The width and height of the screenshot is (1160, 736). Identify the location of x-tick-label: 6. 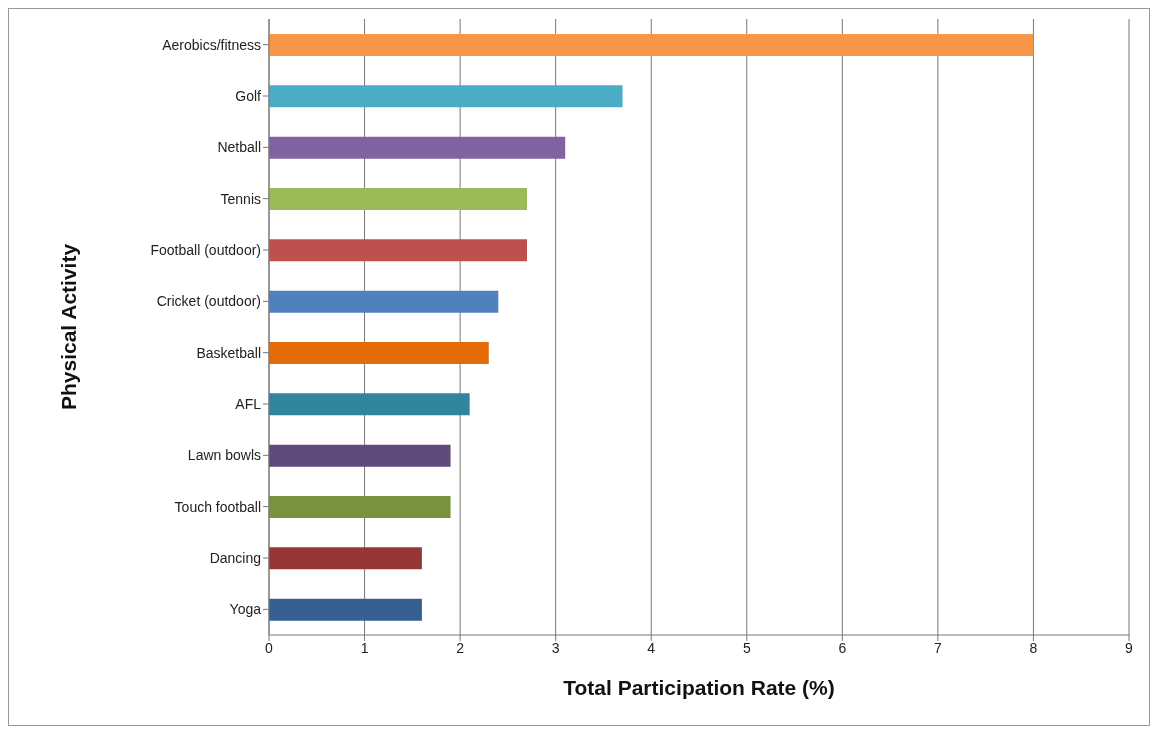
(842, 647).